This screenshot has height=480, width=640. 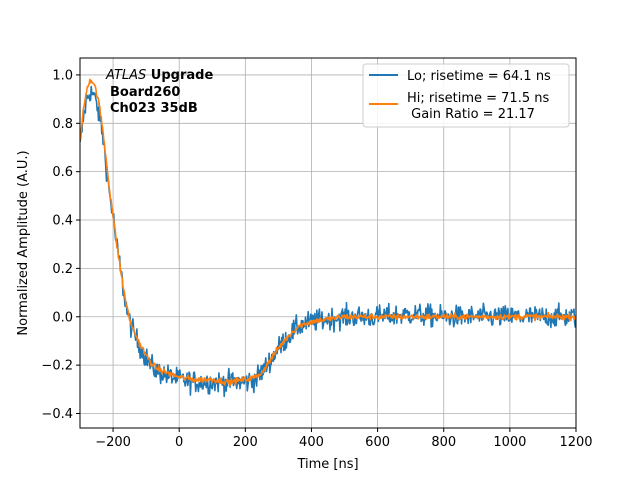 What do you see at coordinates (23, 242) in the screenshot?
I see `y-axis-title: Normalized Amplitude (A.U.)` at bounding box center [23, 242].